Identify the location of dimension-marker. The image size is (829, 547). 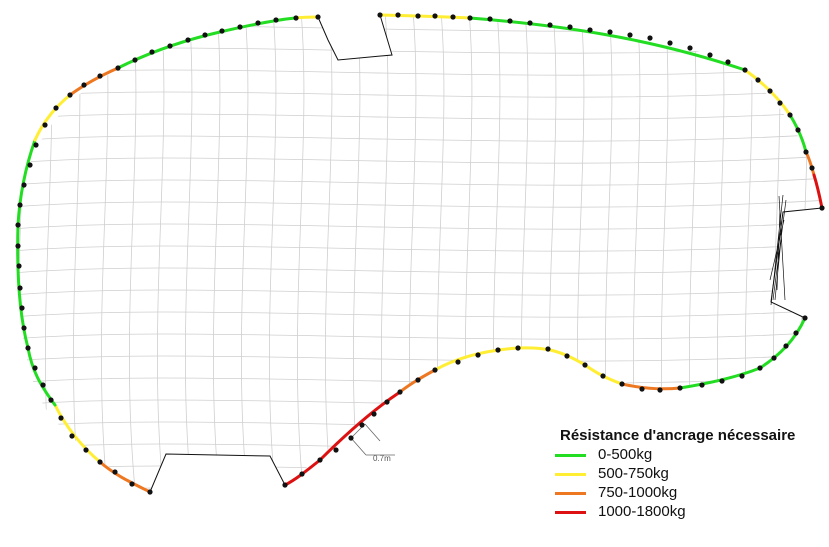
(372, 439).